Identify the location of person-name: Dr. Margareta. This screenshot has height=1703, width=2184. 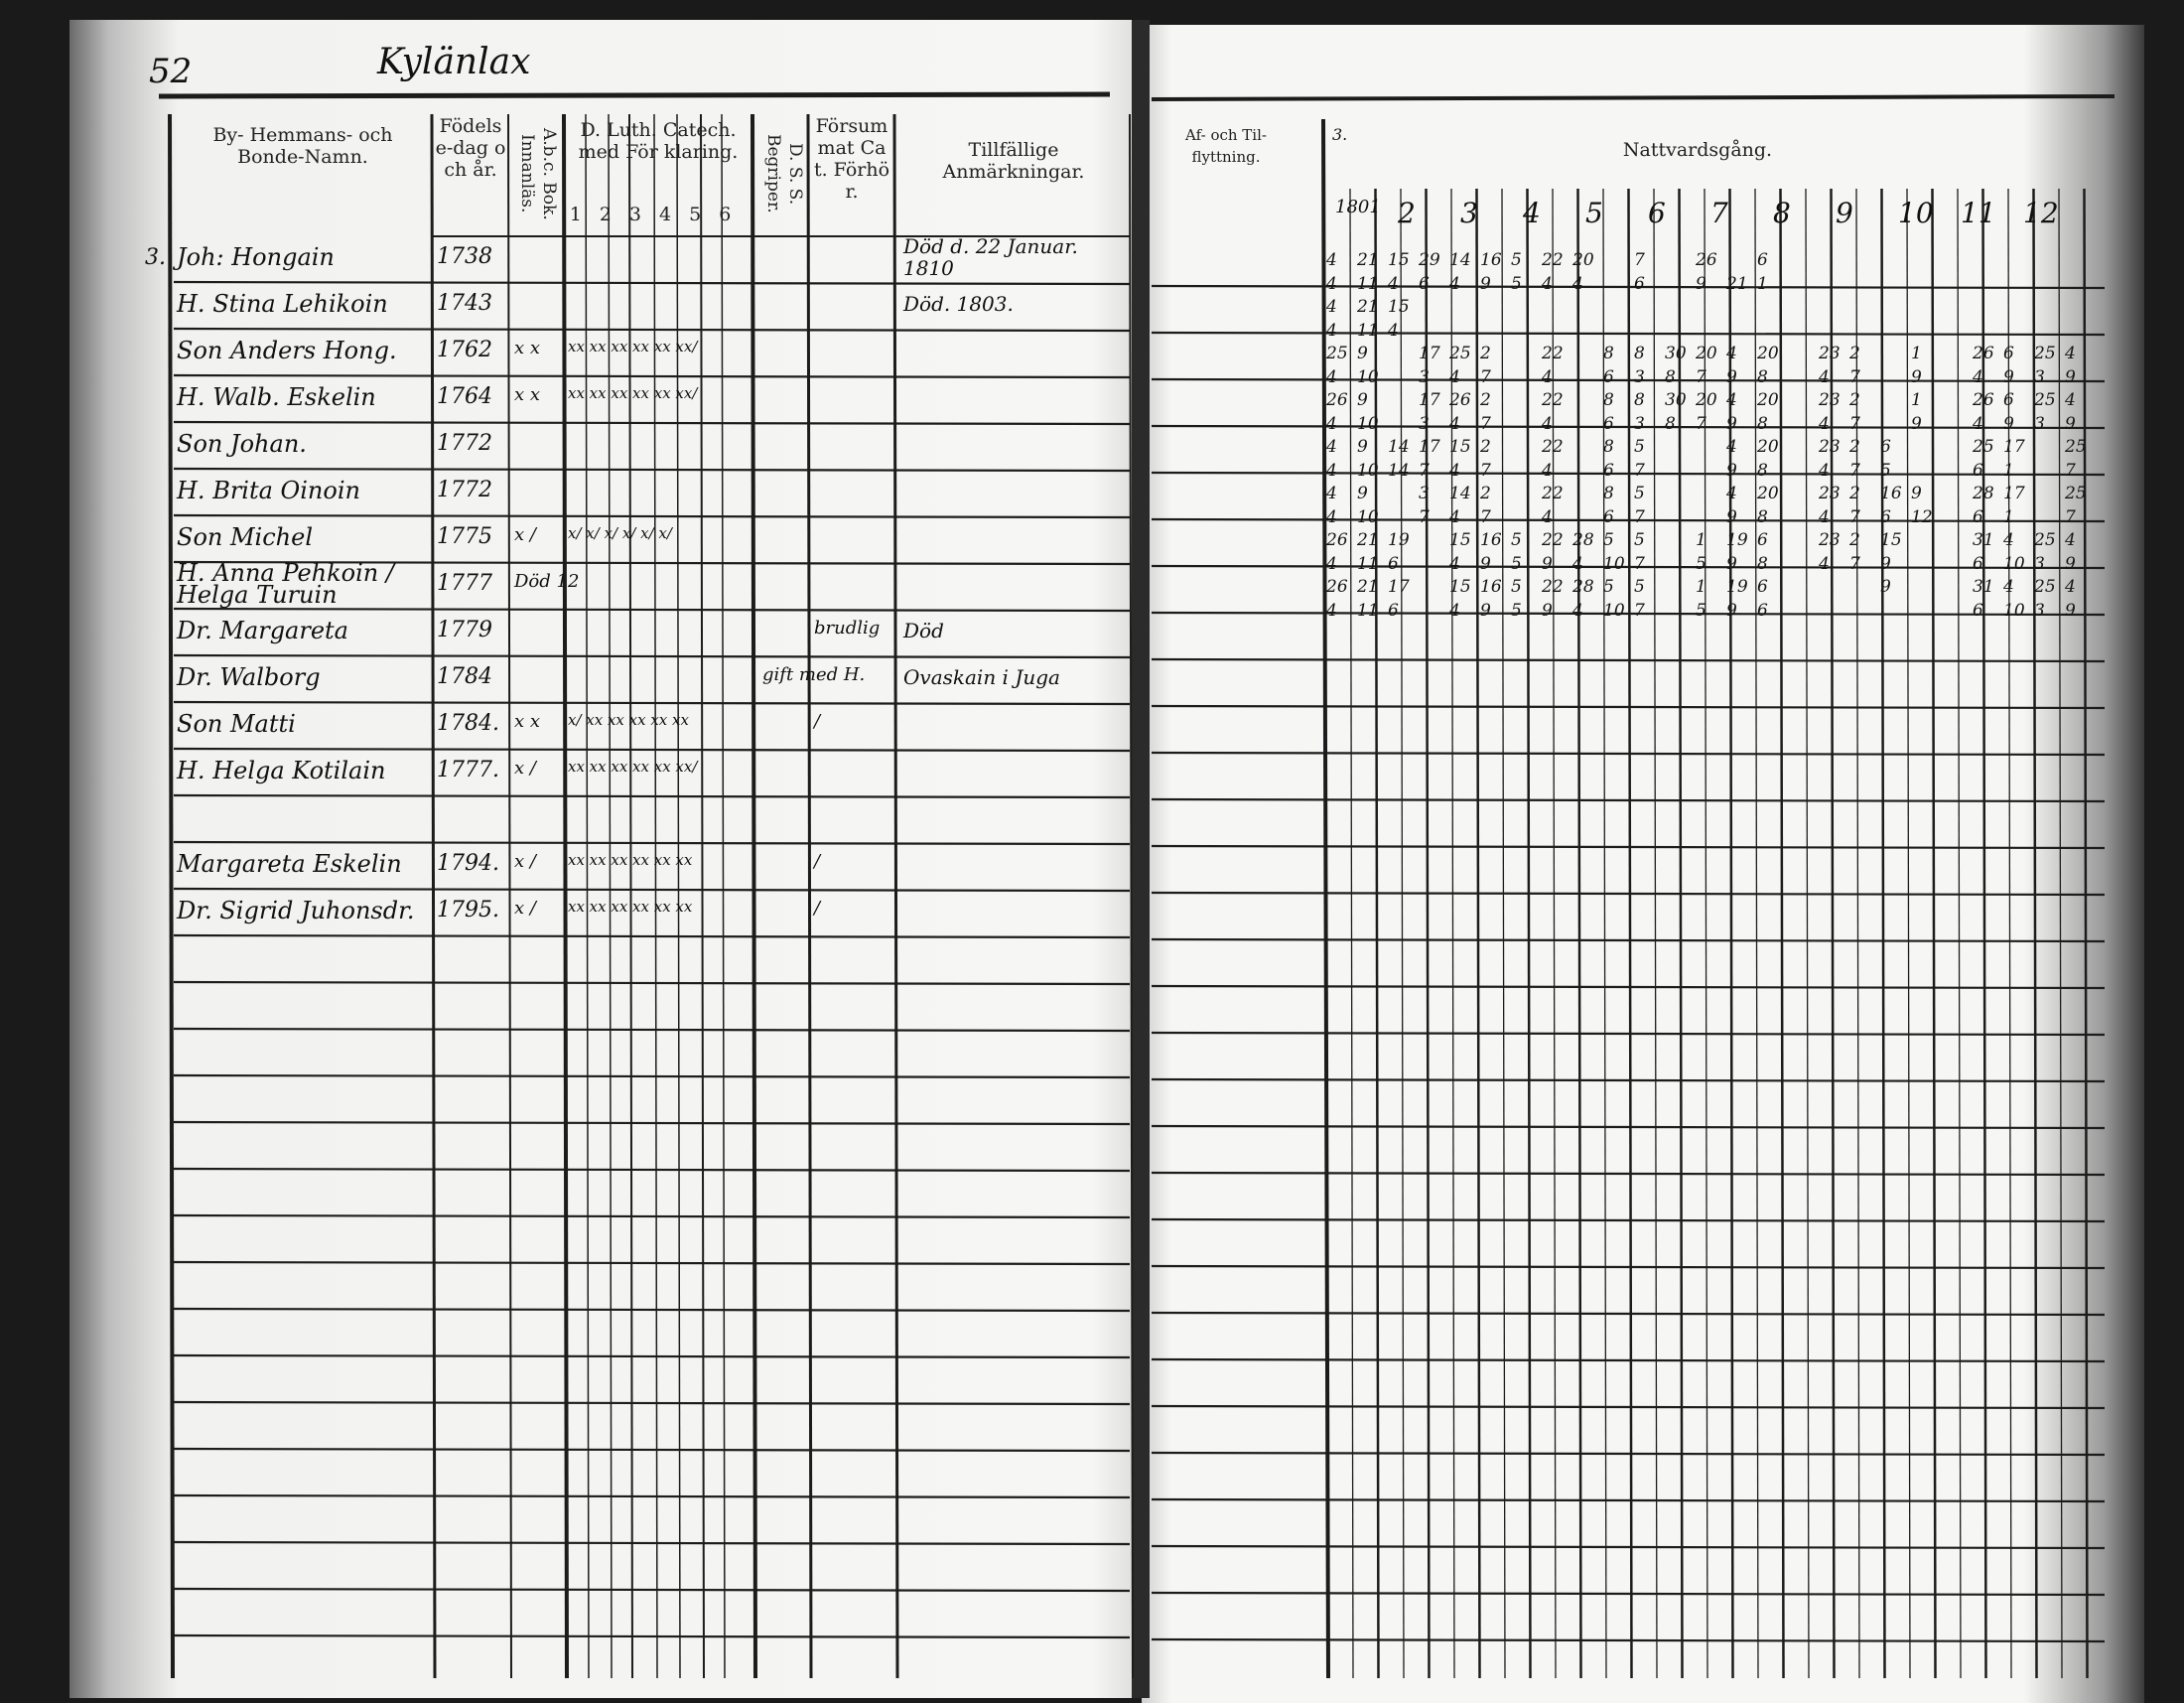
(262, 630).